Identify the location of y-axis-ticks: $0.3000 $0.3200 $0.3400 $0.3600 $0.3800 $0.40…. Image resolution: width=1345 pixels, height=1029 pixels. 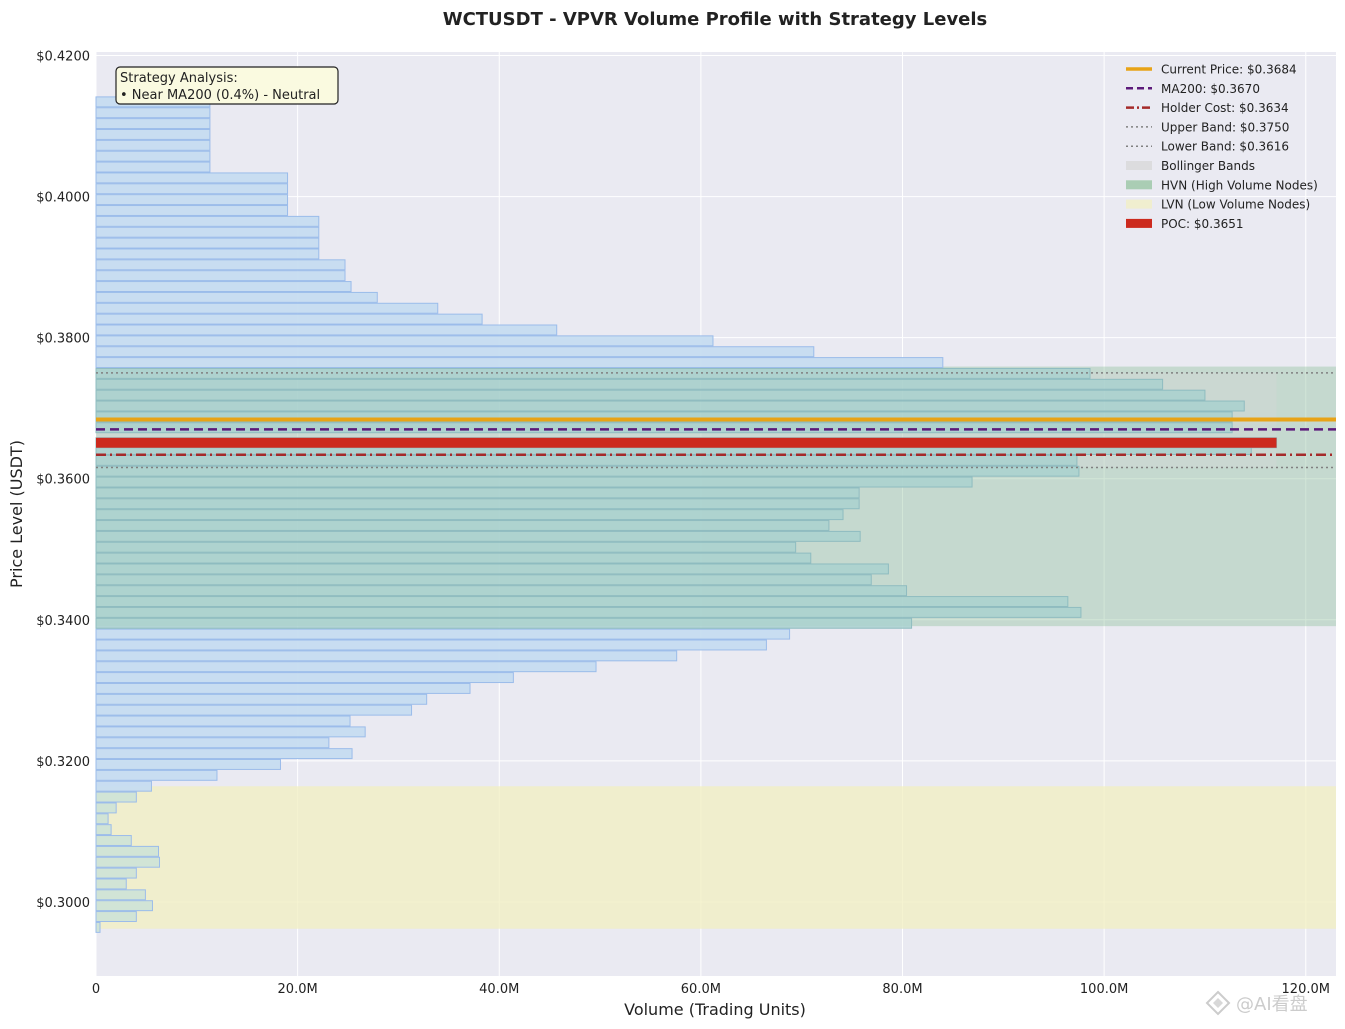
(63, 480).